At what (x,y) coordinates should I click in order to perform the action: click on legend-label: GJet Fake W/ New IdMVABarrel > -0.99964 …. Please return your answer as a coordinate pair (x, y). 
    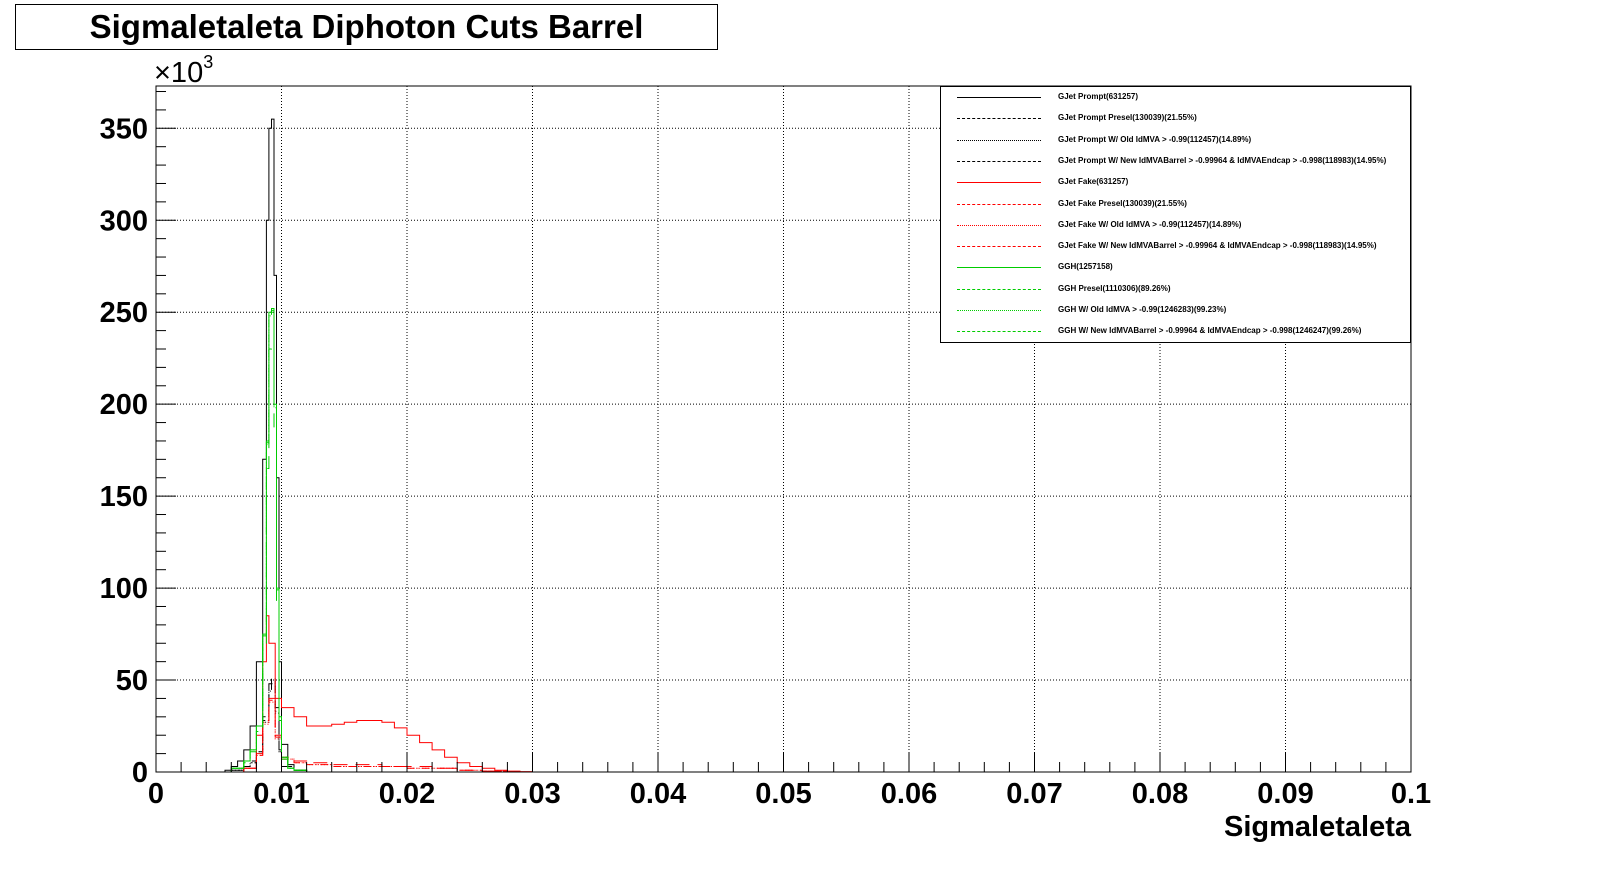
    Looking at the image, I should click on (1217, 246).